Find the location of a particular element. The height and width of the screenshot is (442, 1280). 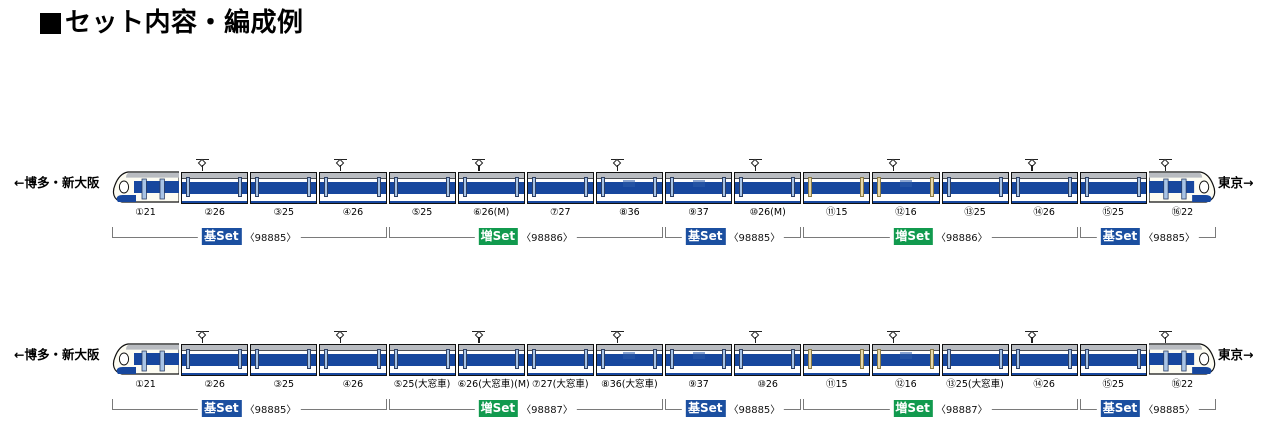

car-number-label: ⑨37 is located at coordinates (698, 212).